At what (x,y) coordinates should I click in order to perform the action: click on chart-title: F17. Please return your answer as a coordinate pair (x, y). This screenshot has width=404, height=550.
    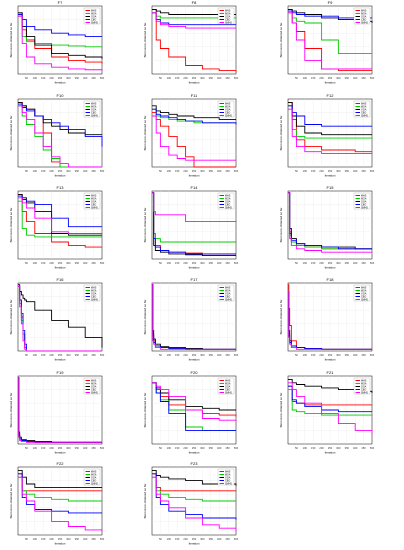
    Looking at the image, I should click on (195, 279).